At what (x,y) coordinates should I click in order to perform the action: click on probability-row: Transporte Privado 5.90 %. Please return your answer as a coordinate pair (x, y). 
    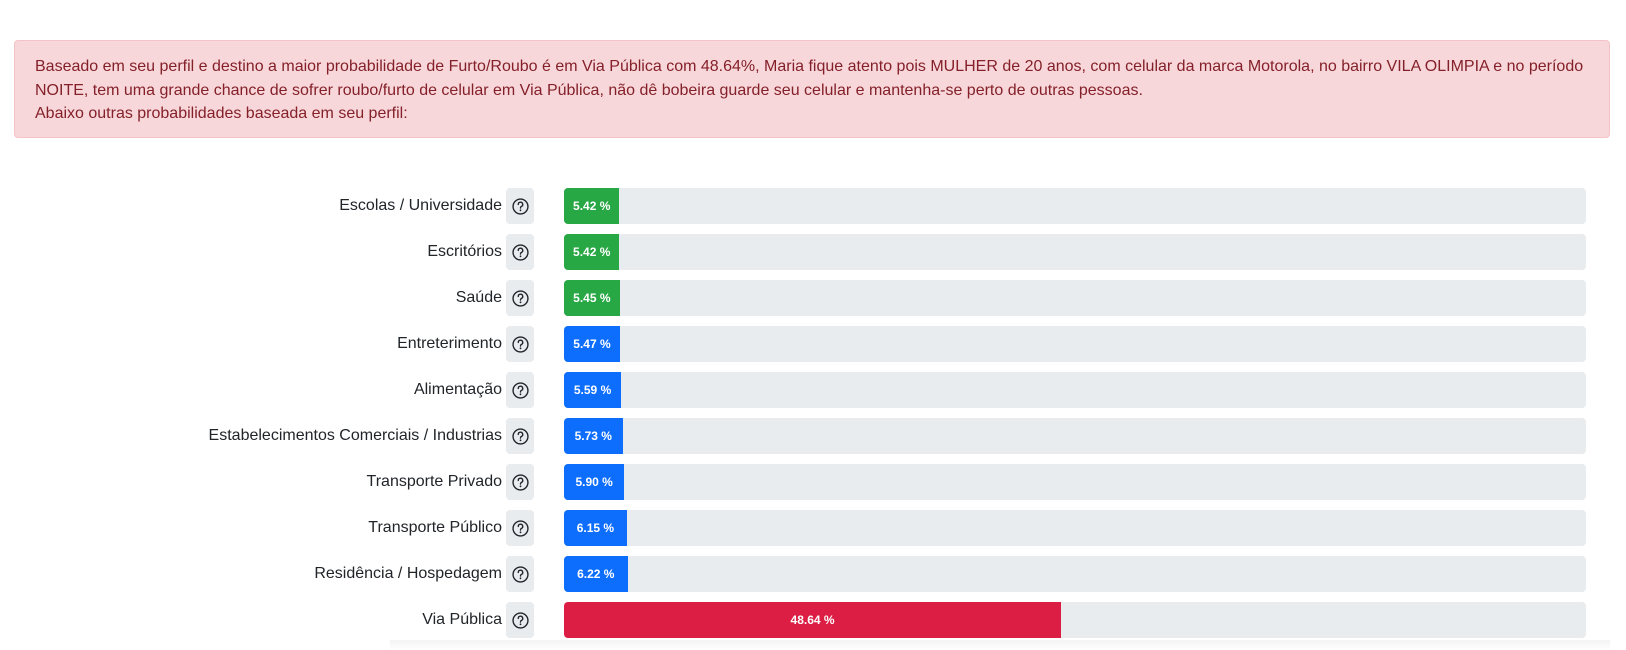
    Looking at the image, I should click on (813, 487).